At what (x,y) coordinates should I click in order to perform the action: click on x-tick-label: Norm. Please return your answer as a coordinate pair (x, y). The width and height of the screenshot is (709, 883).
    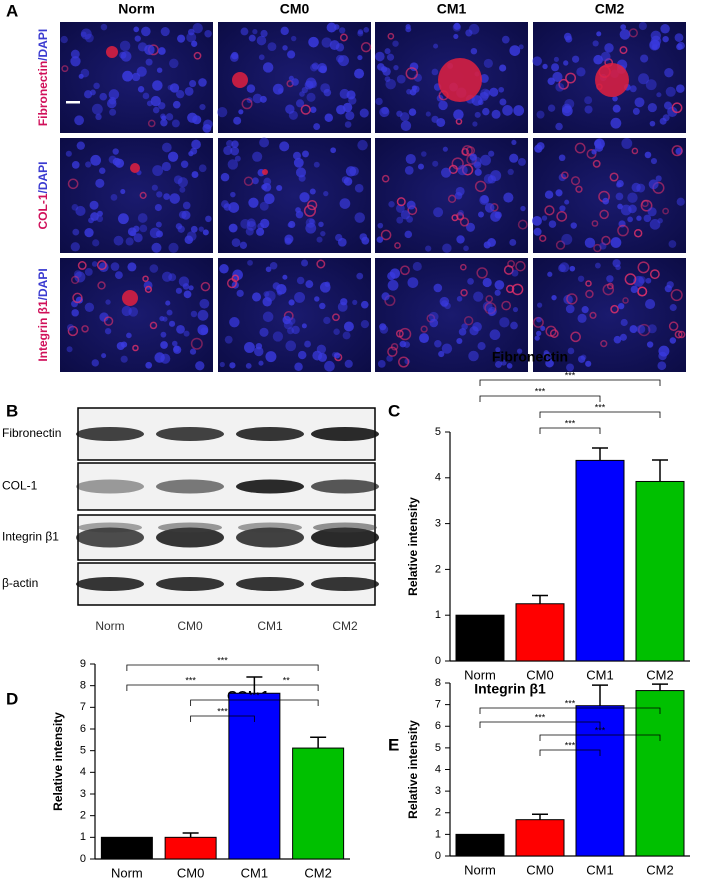
    Looking at the image, I should click on (127, 871).